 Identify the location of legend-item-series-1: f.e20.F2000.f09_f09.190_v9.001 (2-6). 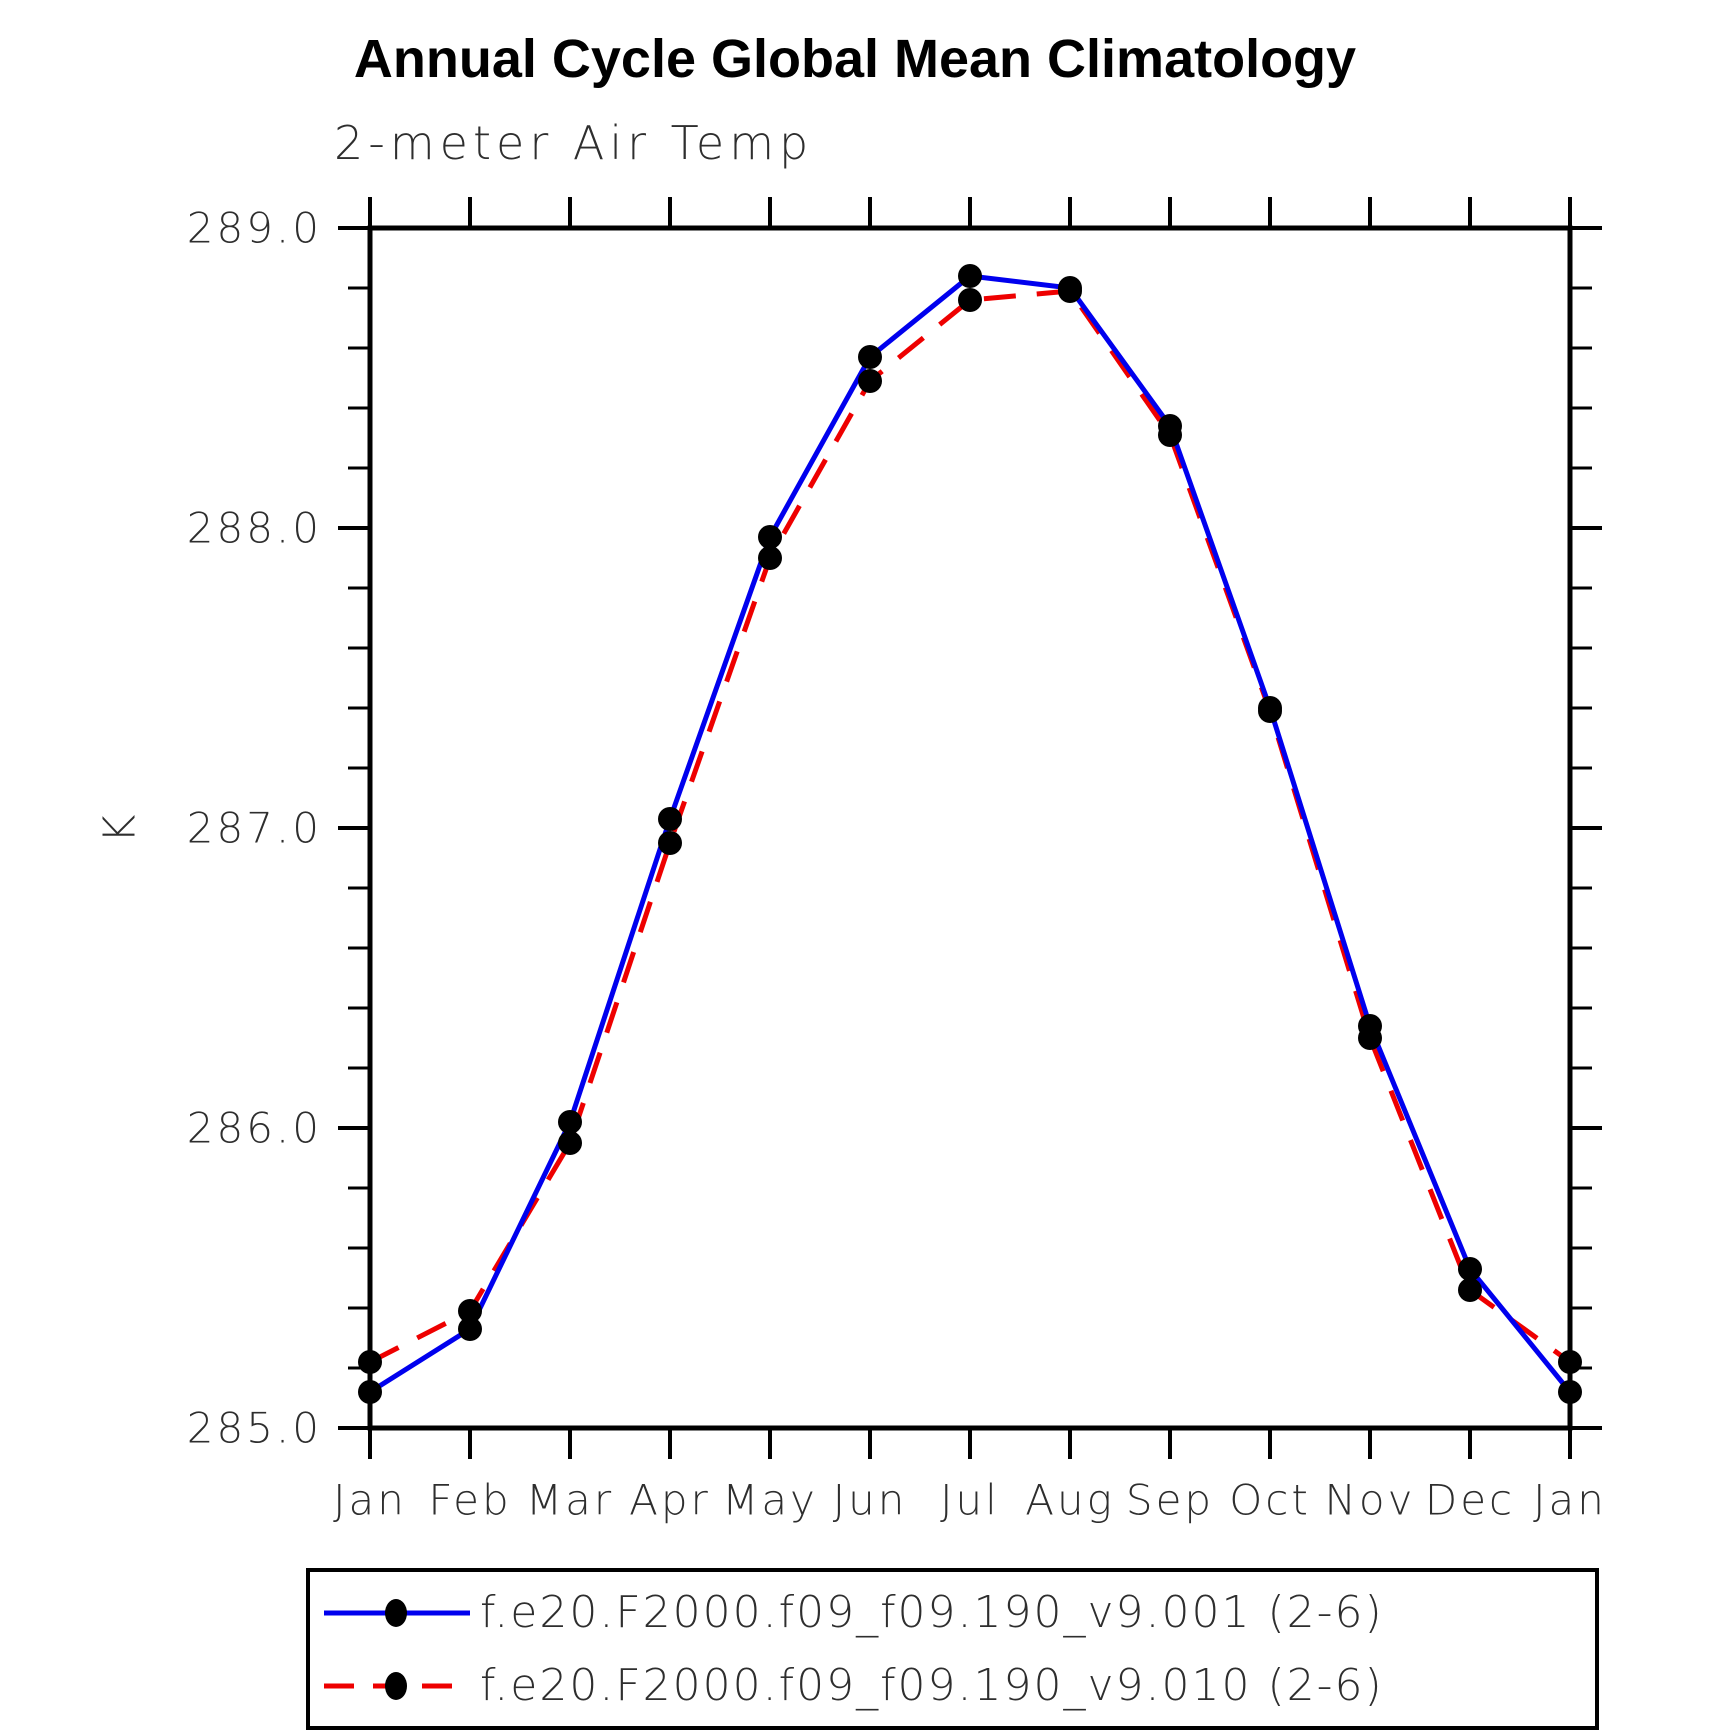
(957, 1612).